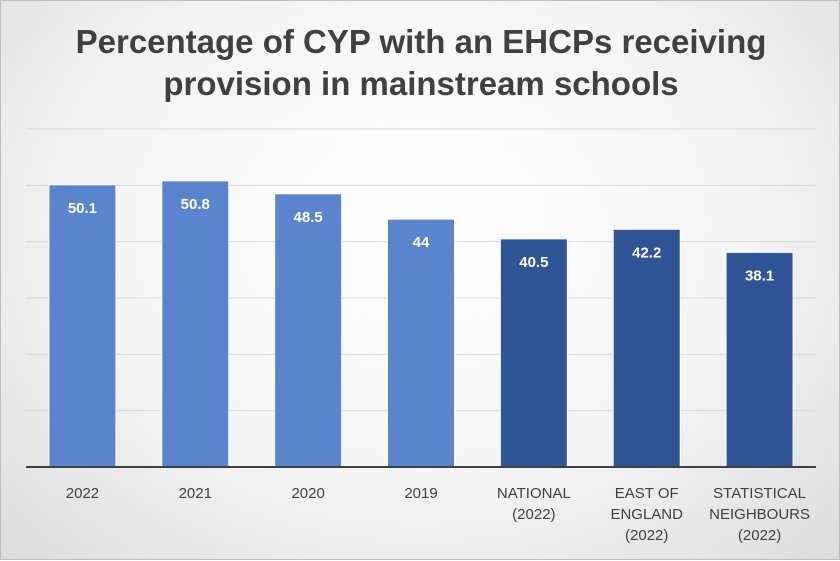  Describe the element at coordinates (308, 217) in the screenshot. I see `data-label: 48.5` at that location.